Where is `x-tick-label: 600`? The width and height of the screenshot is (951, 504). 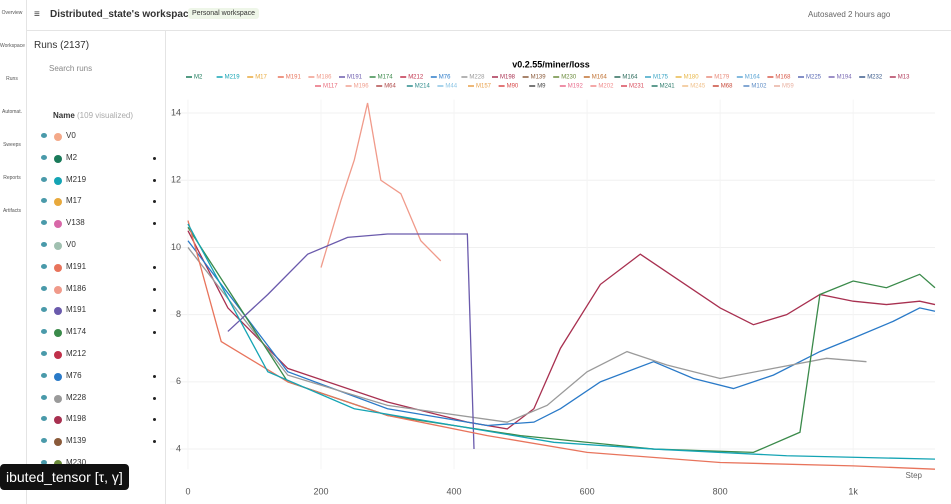
x-tick-label: 600 is located at coordinates (587, 491).